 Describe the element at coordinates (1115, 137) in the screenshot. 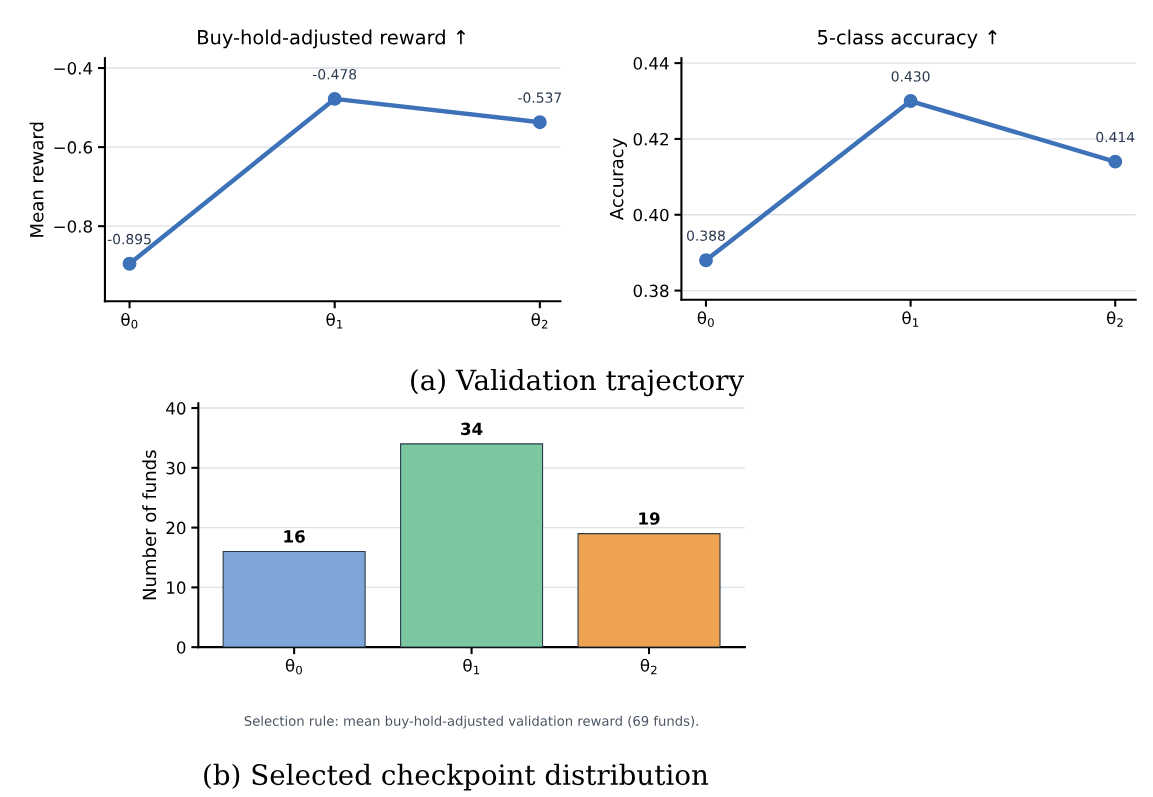

I see `data-label: 0.414` at that location.